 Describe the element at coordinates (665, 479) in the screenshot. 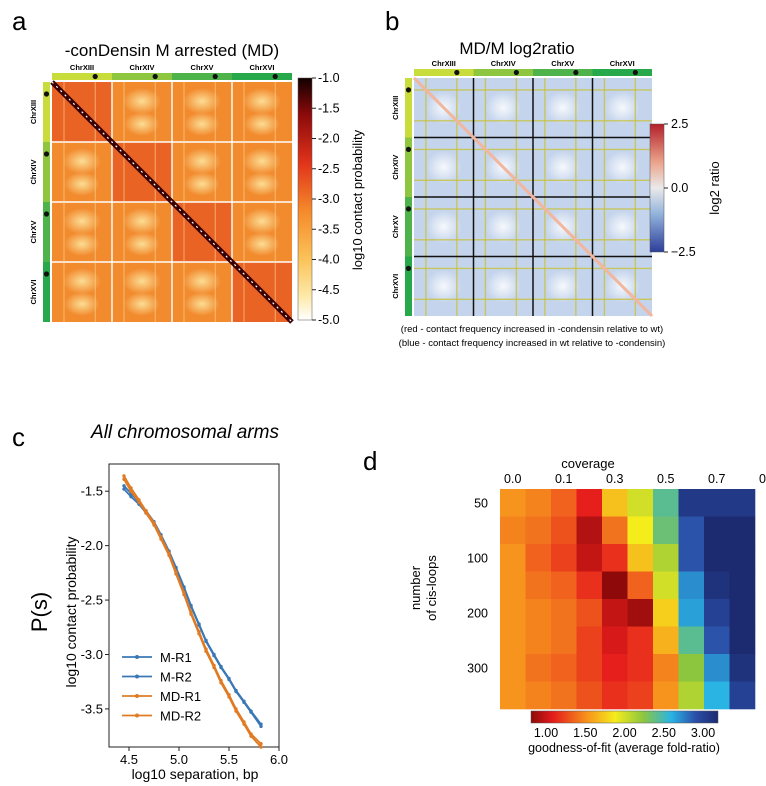

I see `x-tick-label: 0.5` at that location.